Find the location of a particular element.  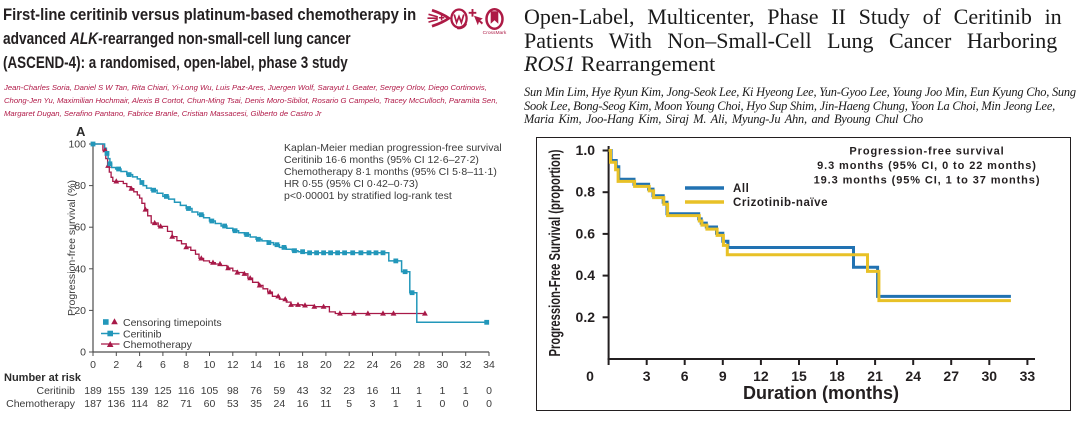

svg-text: 28 is located at coordinates (419, 365).